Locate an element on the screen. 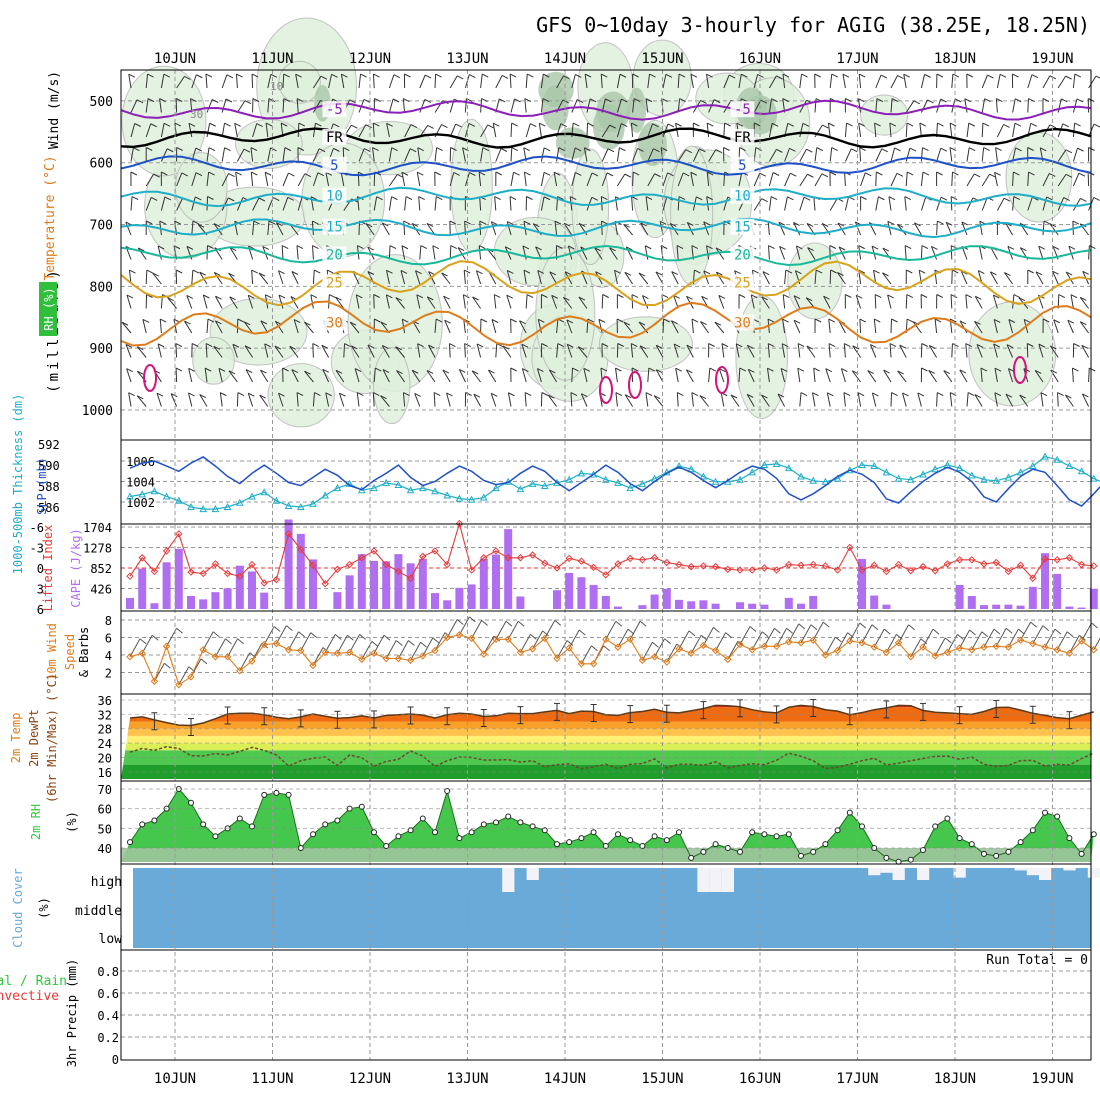 Image resolution: width=1100 pixels, height=1104 pixels. day-label-top: 18JUN is located at coordinates (955, 59).